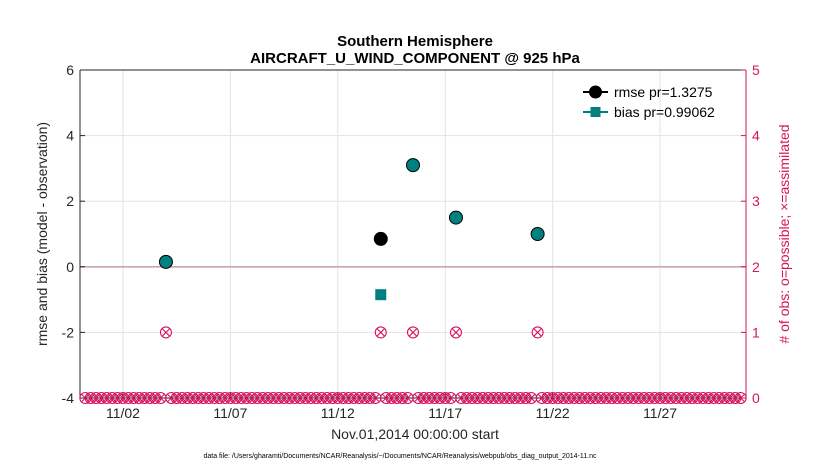  I want to click on rmse-point, so click(380, 238).